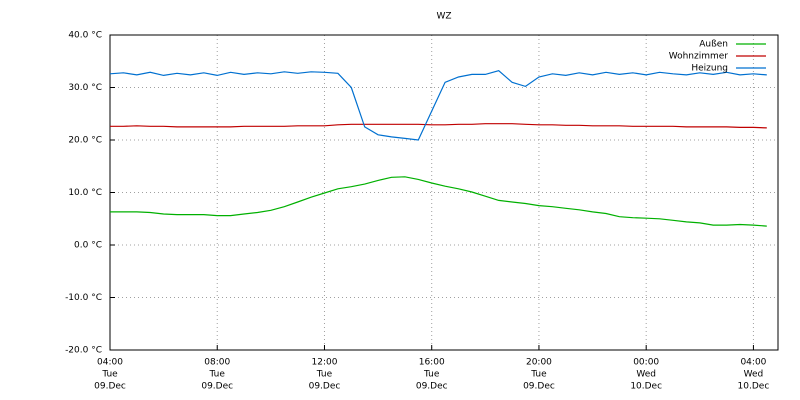  Describe the element at coordinates (709, 69) in the screenshot. I see `legend-label: Heizung` at that location.